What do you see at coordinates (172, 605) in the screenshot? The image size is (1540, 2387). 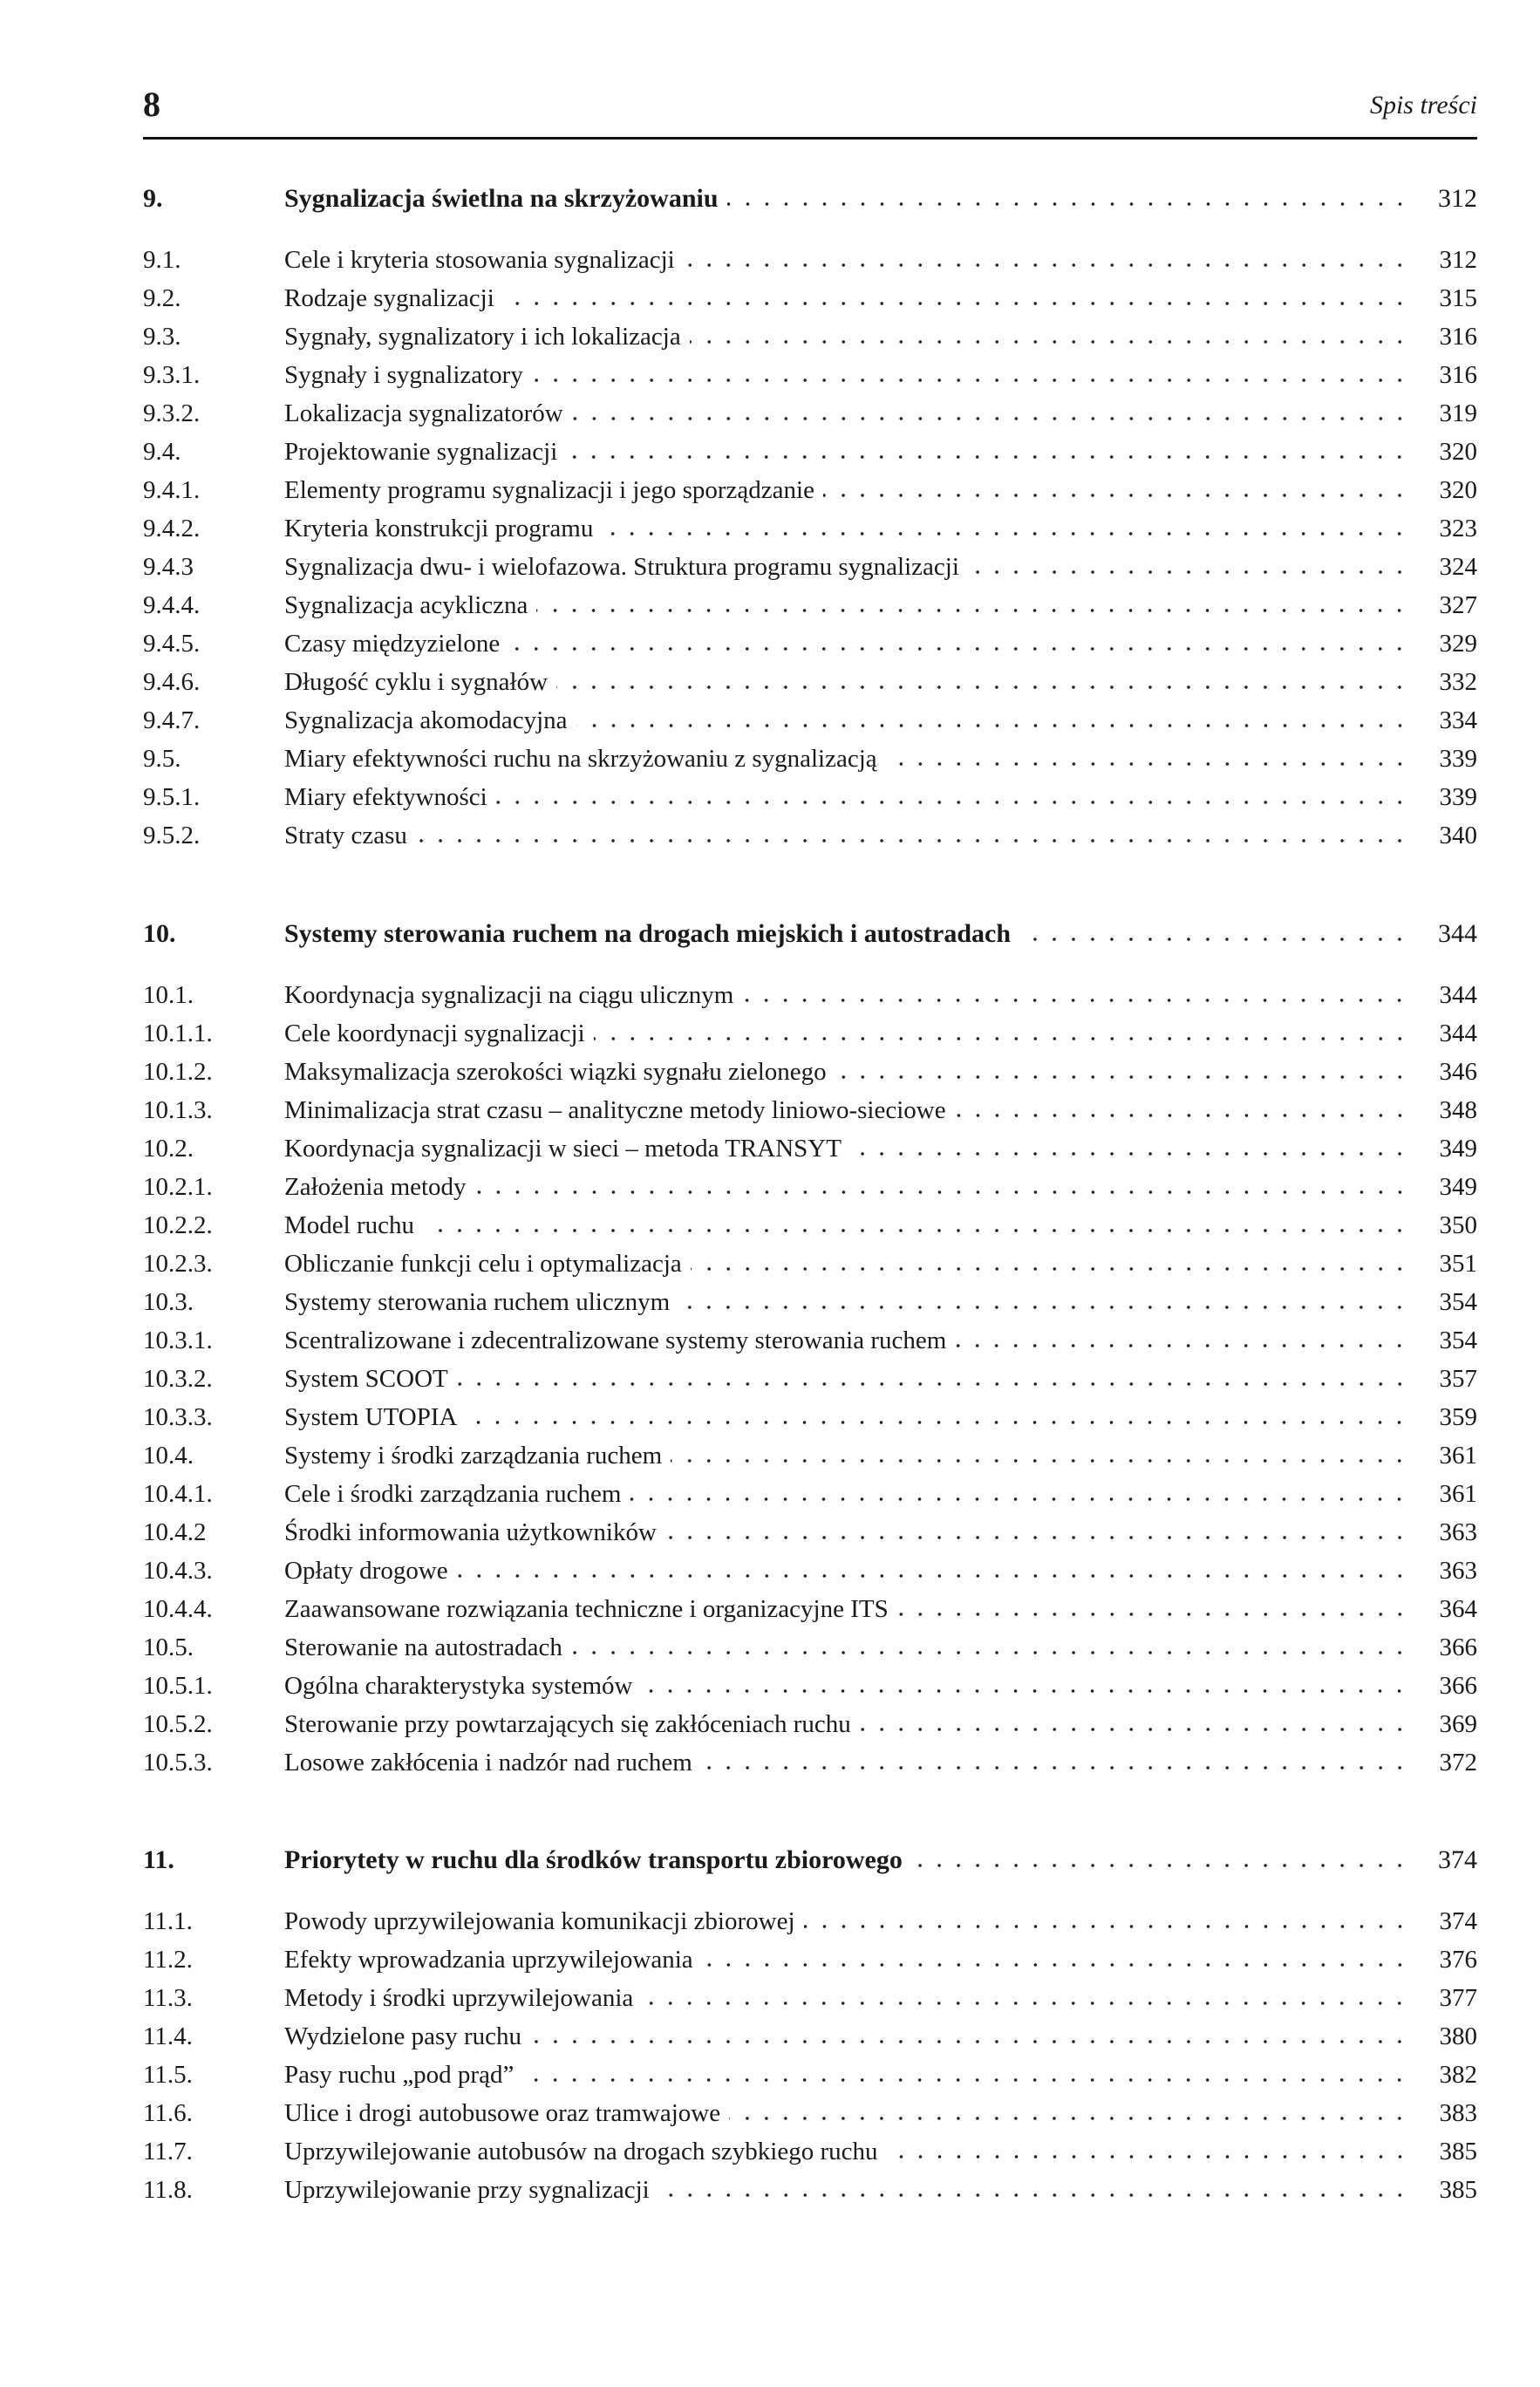 I see `entry-number: 9.4.4.` at bounding box center [172, 605].